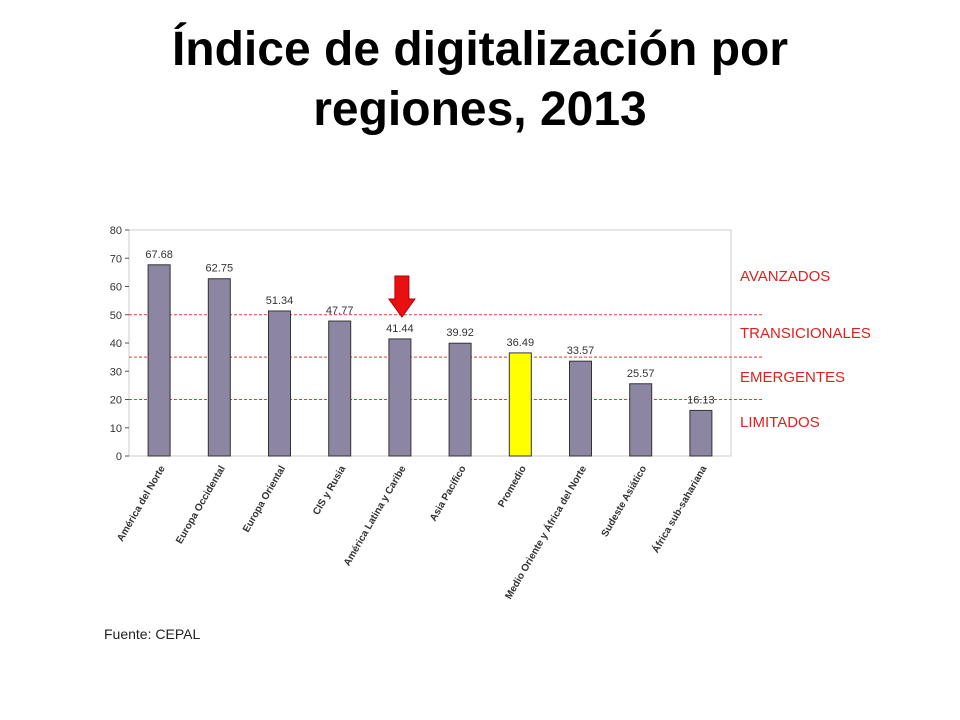  Describe the element at coordinates (641, 374) in the screenshot. I see `bar-value-label: 25.57` at that location.